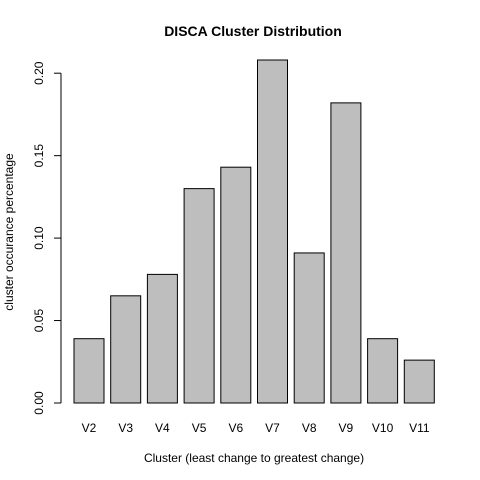 The height and width of the screenshot is (480, 480). What do you see at coordinates (126, 349) in the screenshot?
I see `bar-v3` at bounding box center [126, 349].